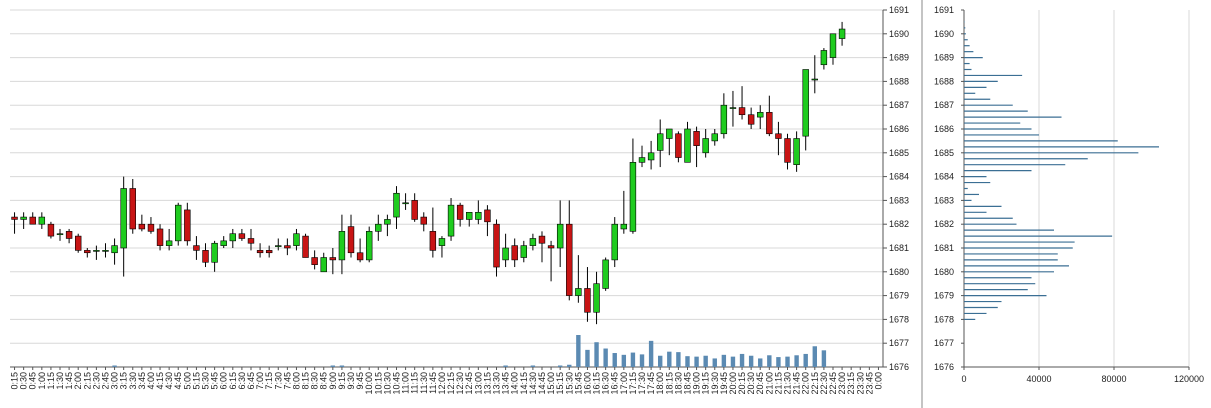 The height and width of the screenshot is (408, 1211). What do you see at coordinates (899, 81) in the screenshot?
I see `y-tick-label: 1688` at bounding box center [899, 81].